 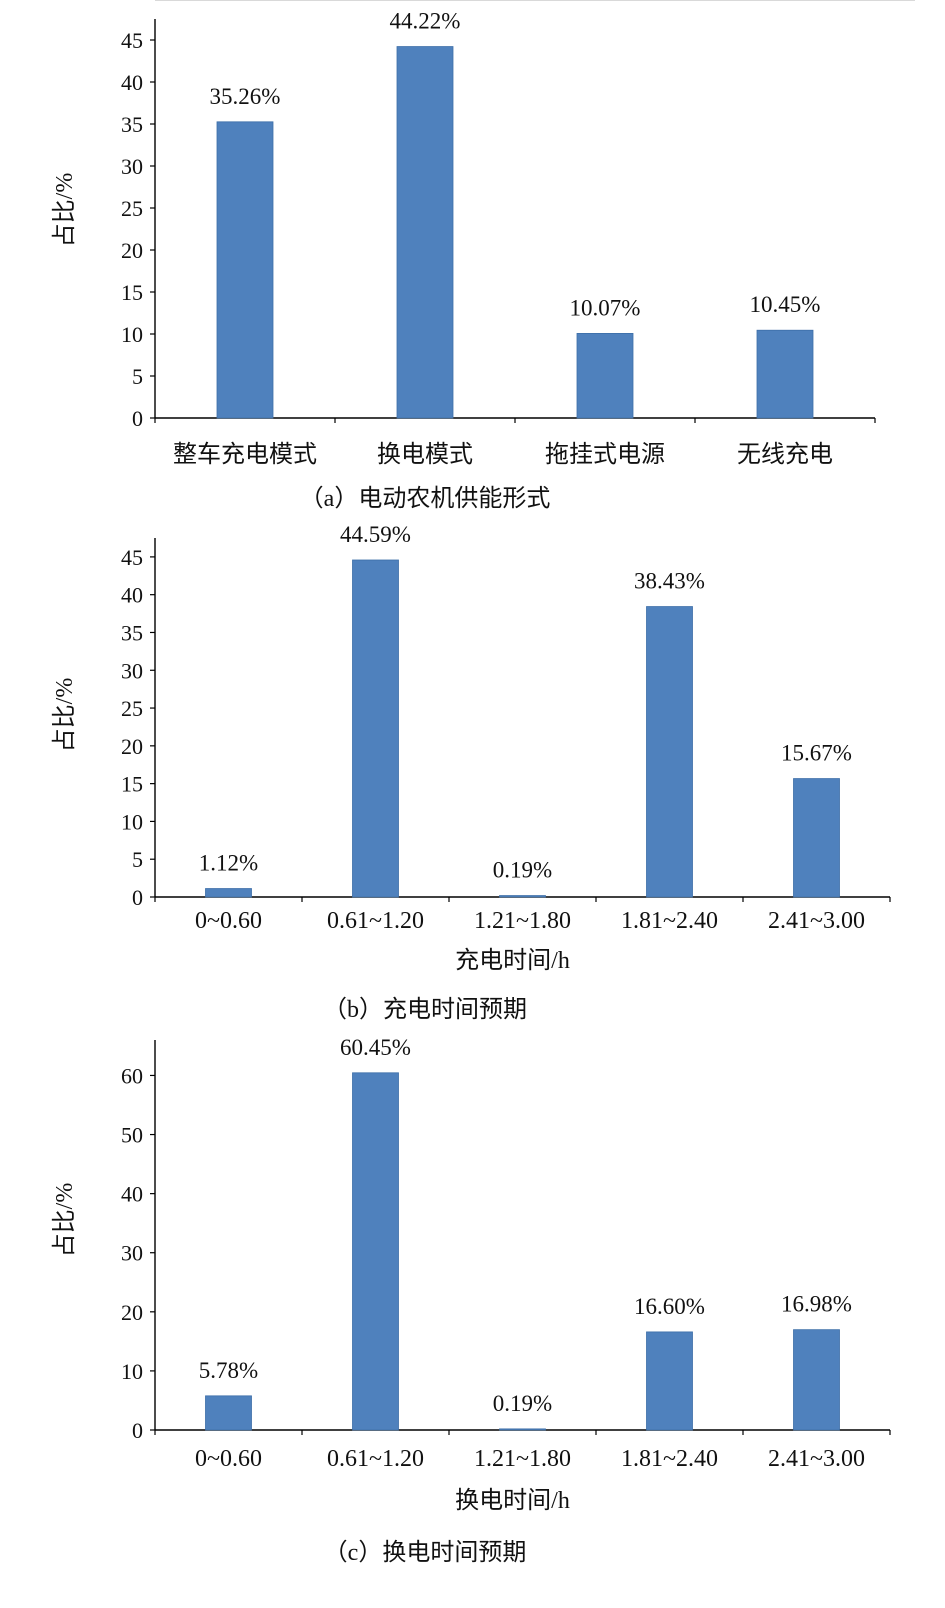 I want to click on x-tick-label: 无线充电, so click(x=785, y=454).